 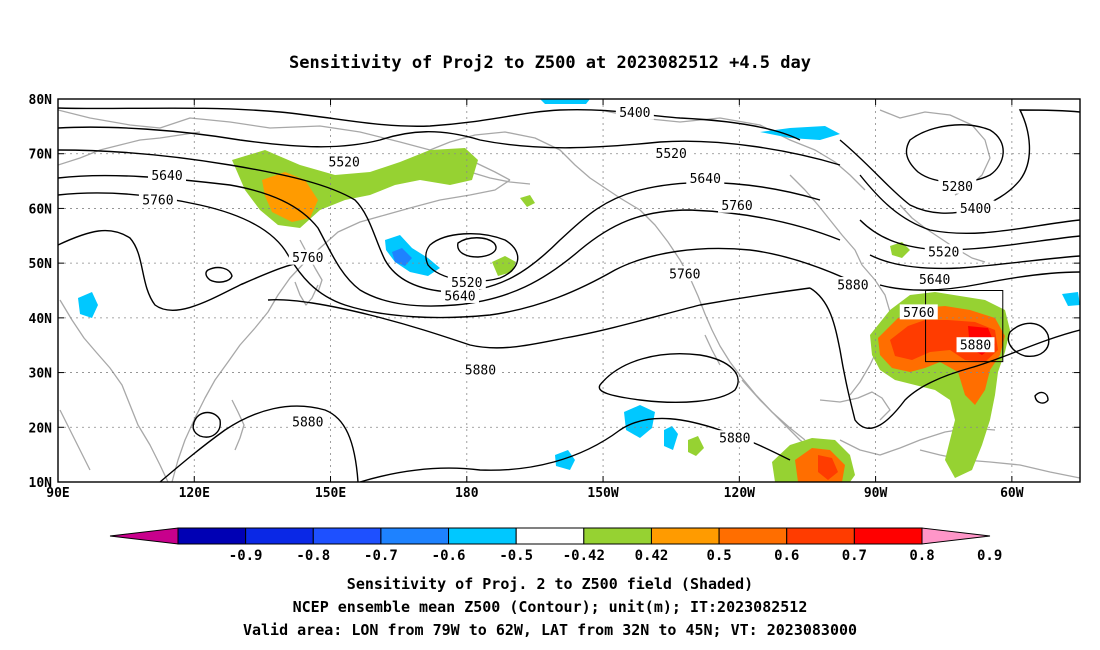 What do you see at coordinates (602, 493) in the screenshot?
I see `lon-tick-label: 150W` at bounding box center [602, 493].